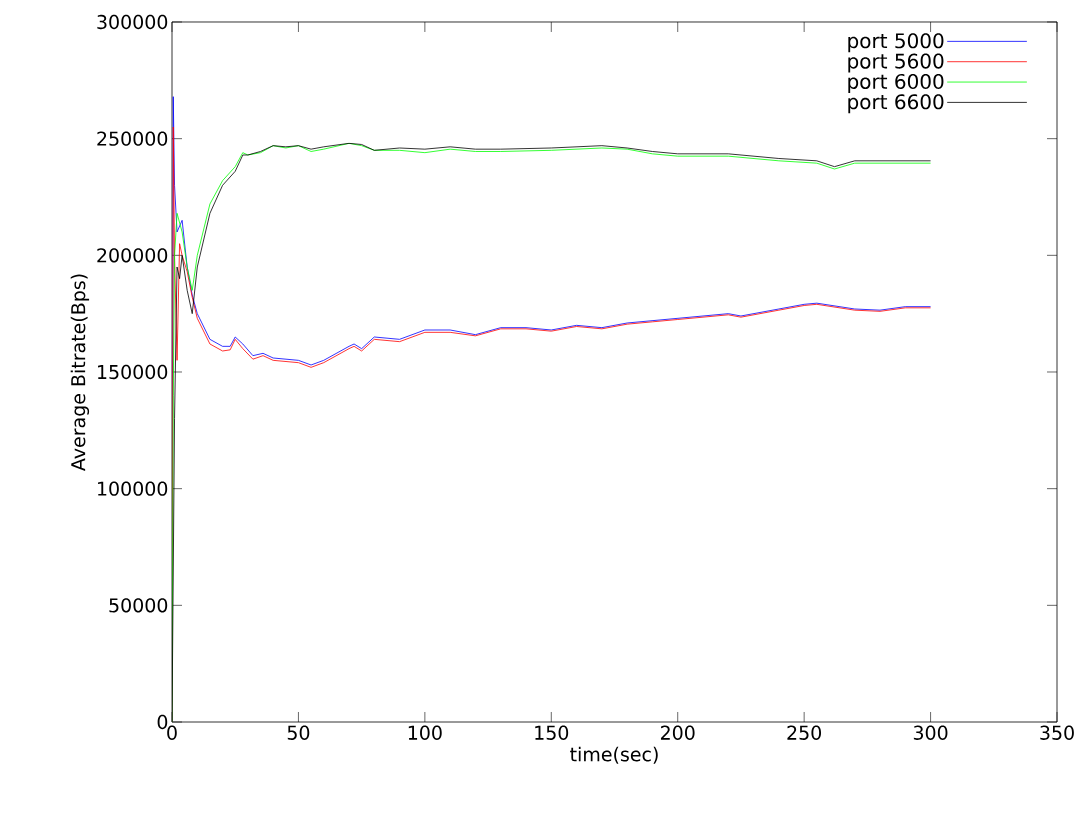 The width and height of the screenshot is (1086, 814). What do you see at coordinates (132, 138) in the screenshot?
I see `y-tick-label: 250000` at bounding box center [132, 138].